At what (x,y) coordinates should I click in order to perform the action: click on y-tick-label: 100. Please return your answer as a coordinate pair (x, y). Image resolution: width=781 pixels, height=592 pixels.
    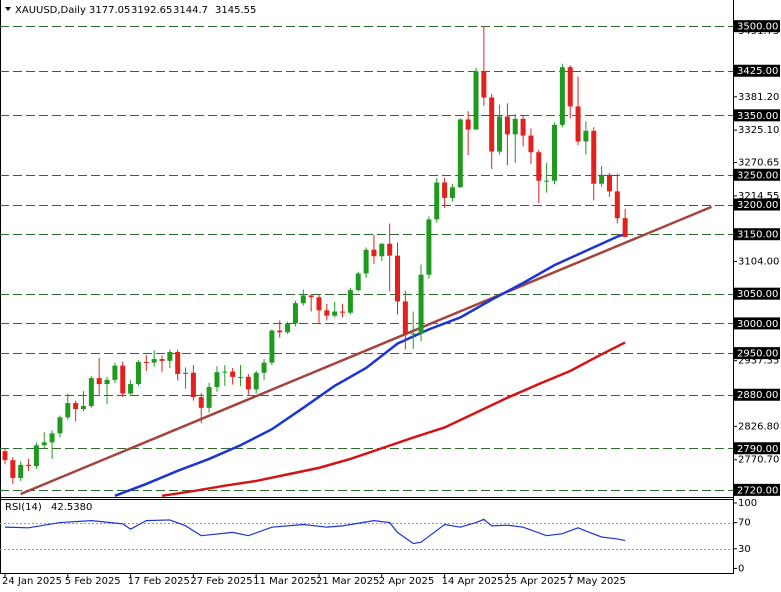
    Looking at the image, I should click on (747, 503).